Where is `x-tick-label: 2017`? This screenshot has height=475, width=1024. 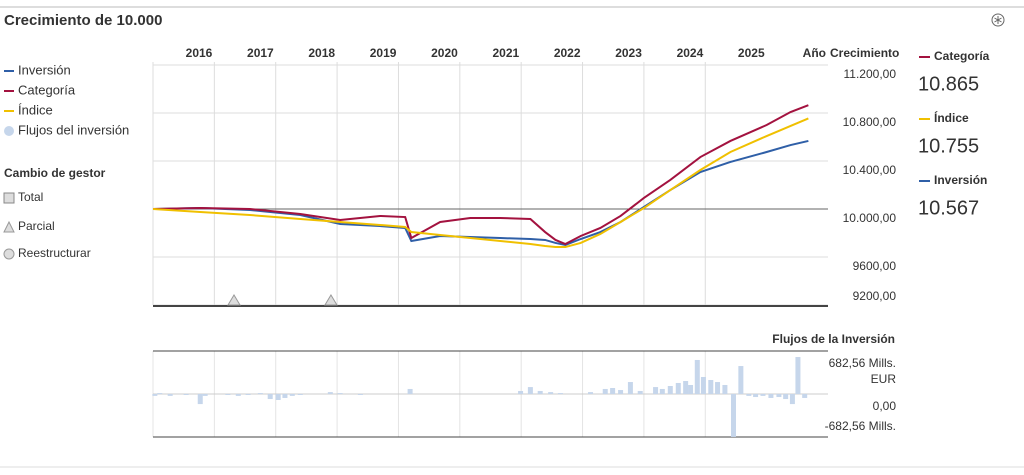
x-tick-label: 2017 is located at coordinates (260, 53).